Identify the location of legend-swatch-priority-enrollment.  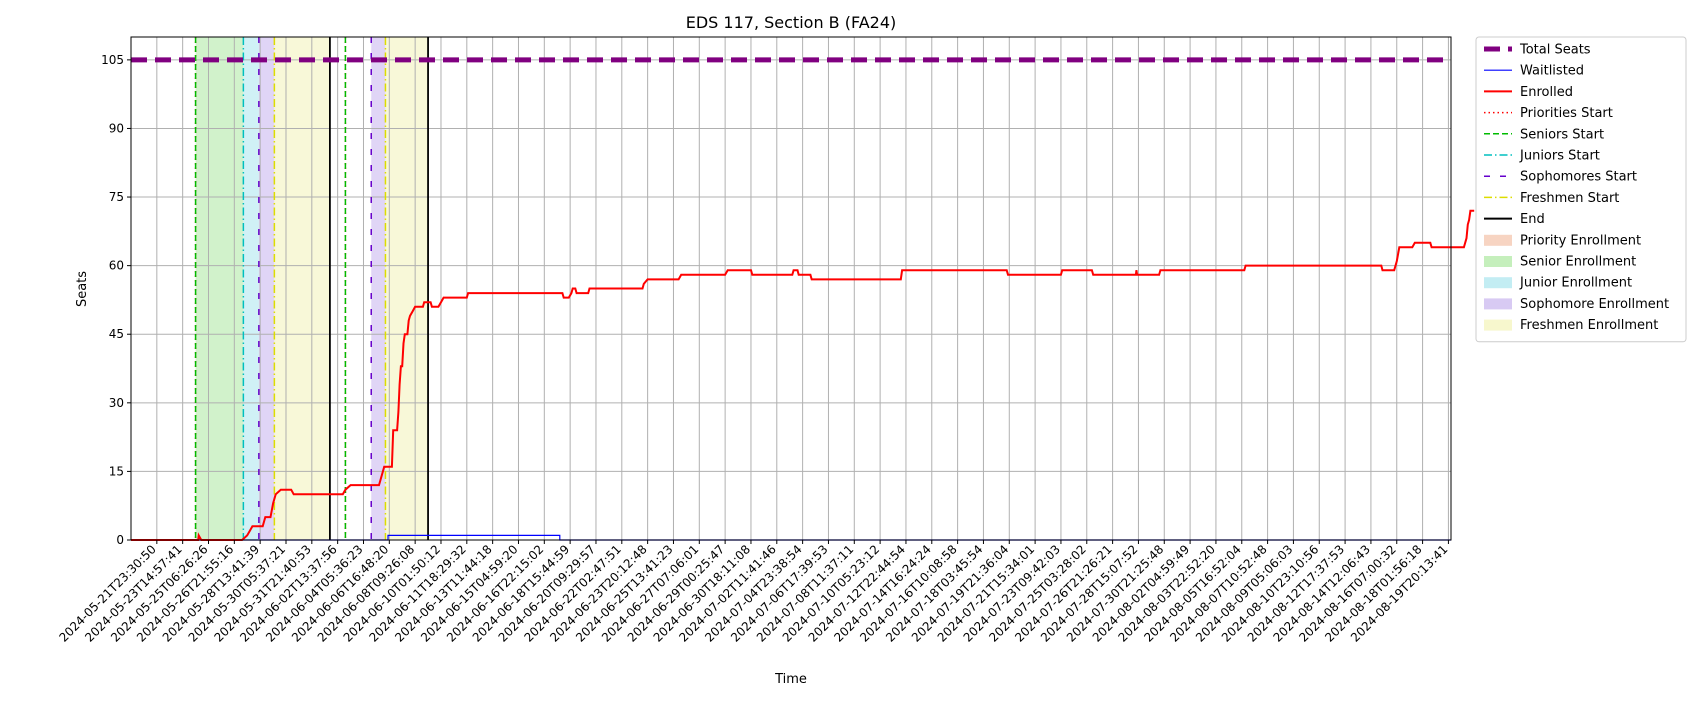
(1498, 240).